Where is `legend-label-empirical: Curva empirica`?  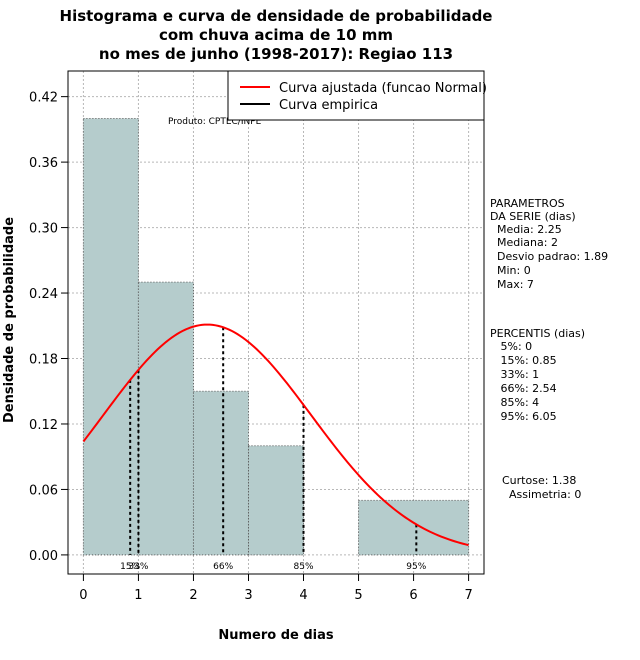
legend-label-empirical: Curva empirica is located at coordinates (328, 105).